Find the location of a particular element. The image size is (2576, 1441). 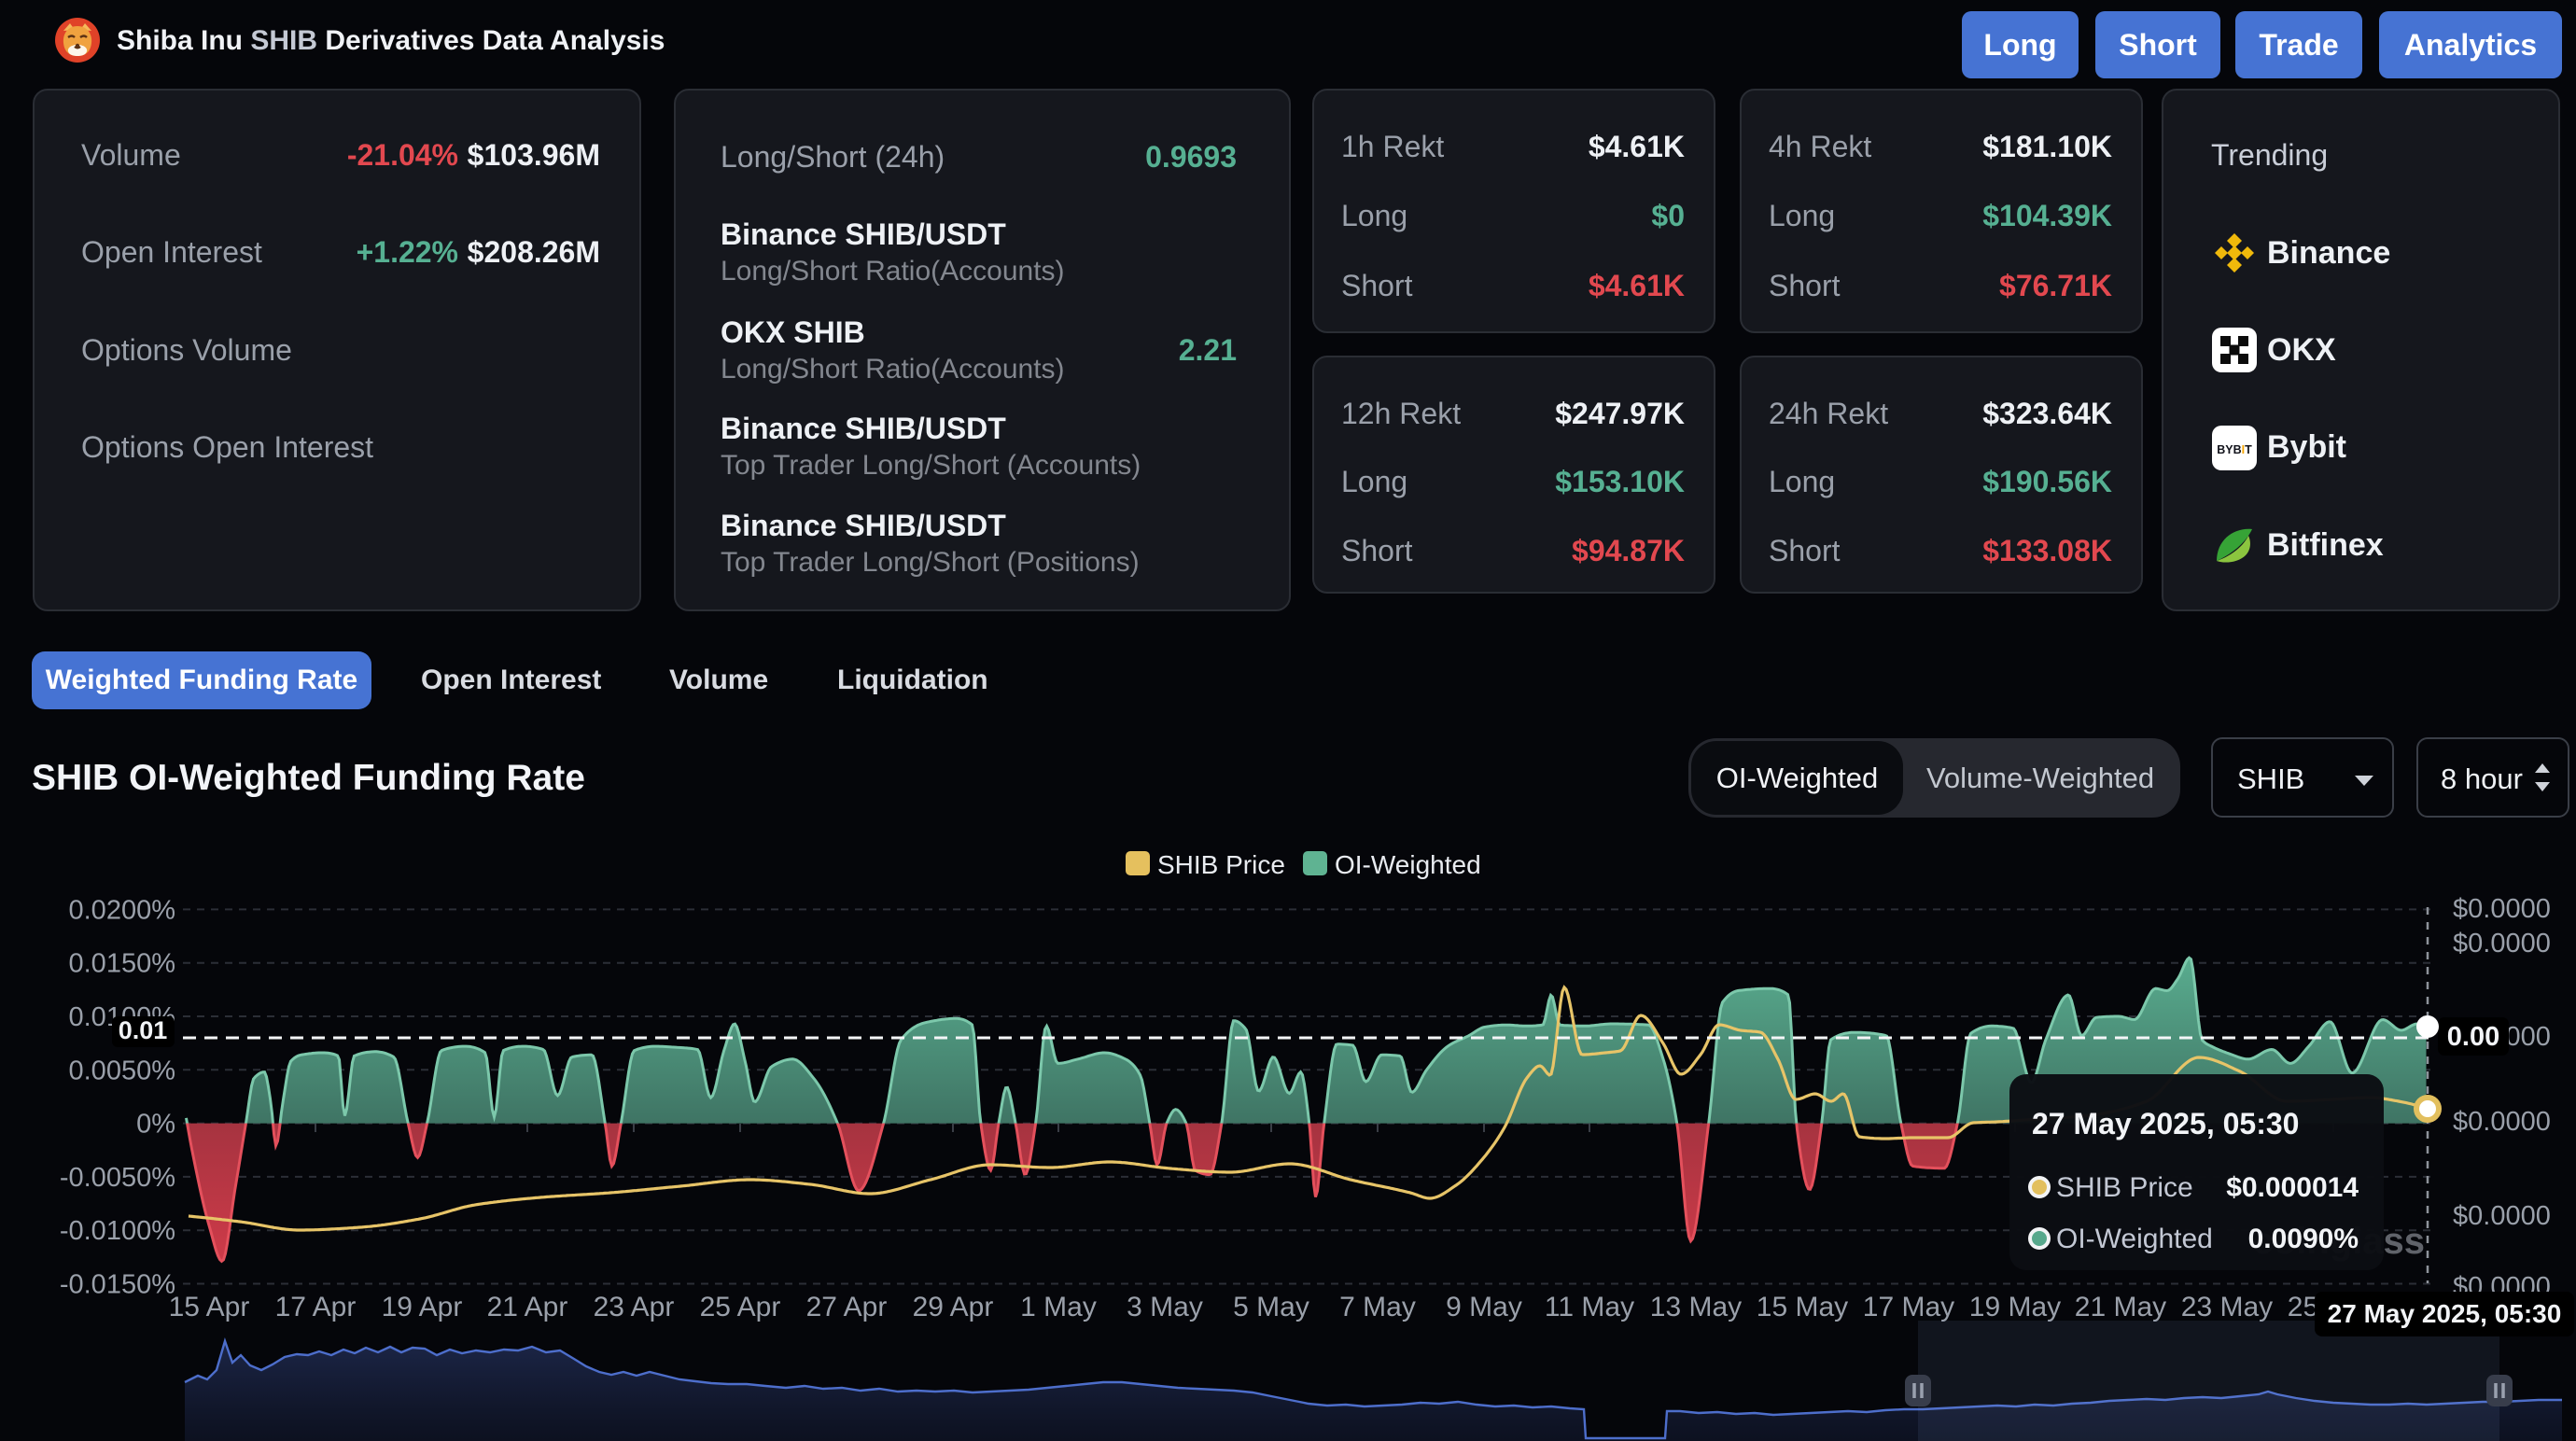

svg-text: 17 Apr is located at coordinates (316, 1307).